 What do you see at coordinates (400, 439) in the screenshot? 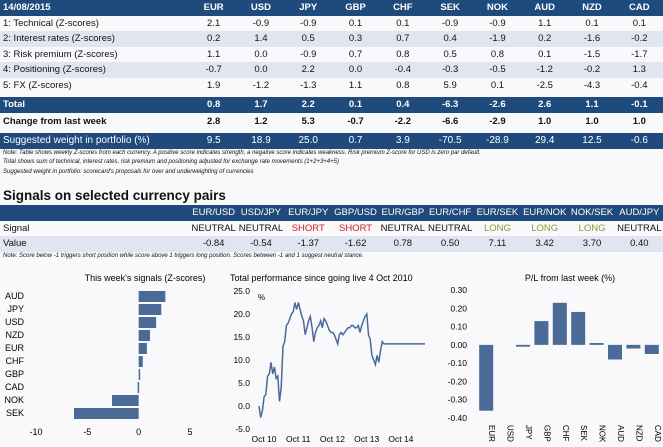
I see `x-tick-label: Oct 14` at bounding box center [400, 439].